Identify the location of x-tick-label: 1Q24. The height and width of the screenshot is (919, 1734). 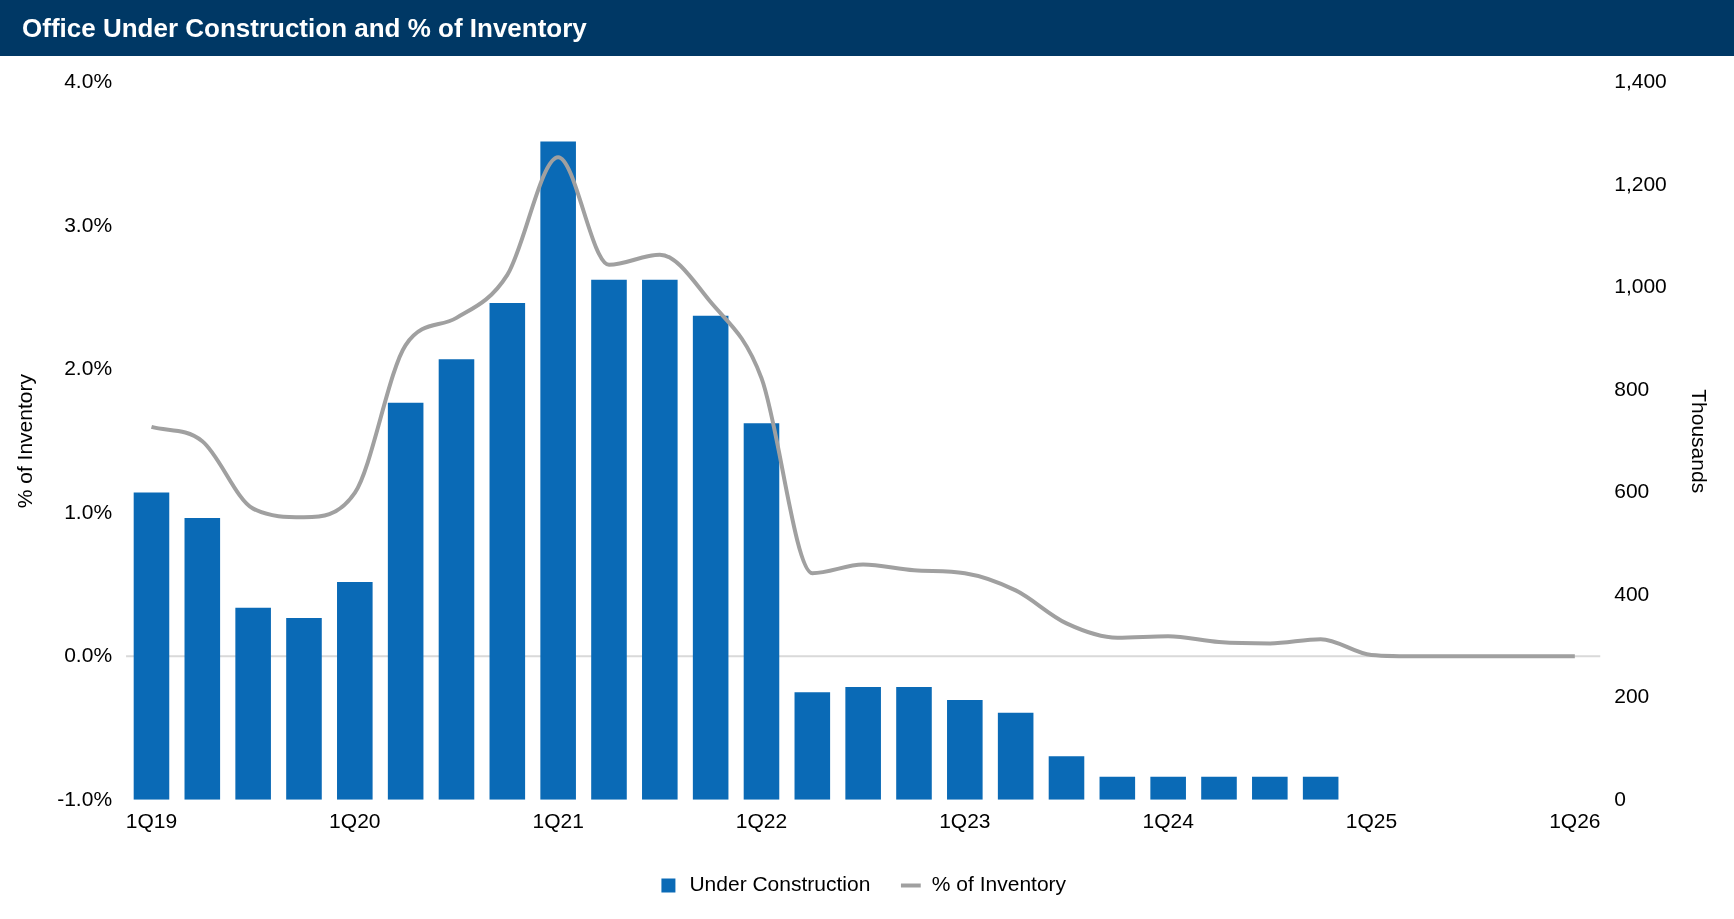
(1168, 821).